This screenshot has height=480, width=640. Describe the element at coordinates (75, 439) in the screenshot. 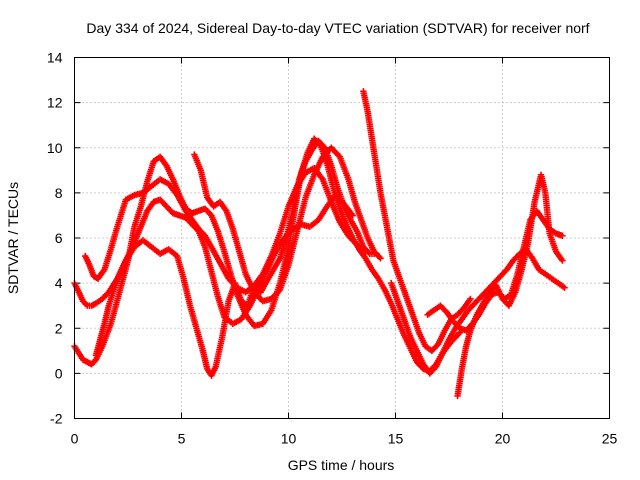

I see `x-tick-label: 0` at that location.